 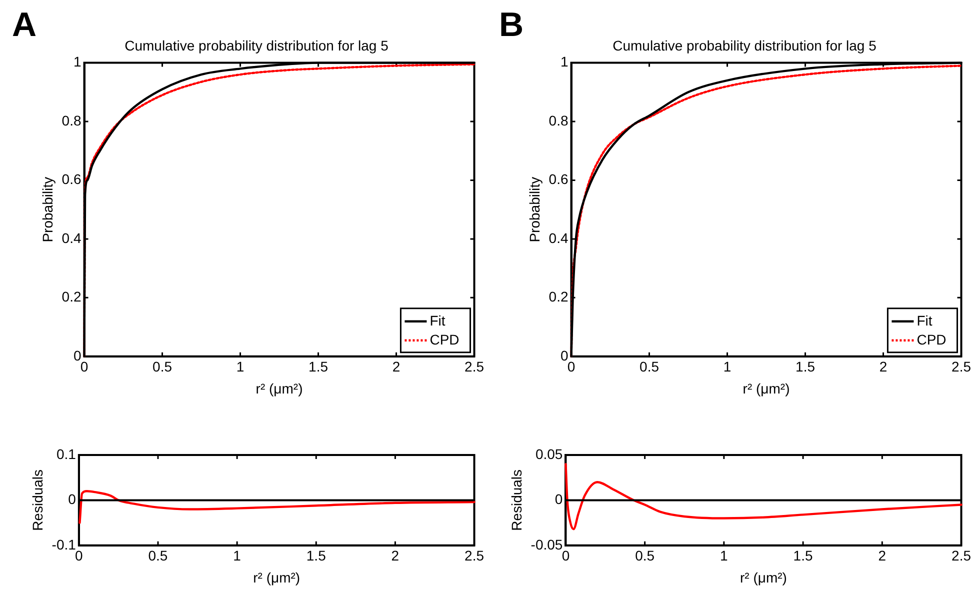 What do you see at coordinates (64, 544) in the screenshot?
I see `y-tick-label: -0.1` at bounding box center [64, 544].